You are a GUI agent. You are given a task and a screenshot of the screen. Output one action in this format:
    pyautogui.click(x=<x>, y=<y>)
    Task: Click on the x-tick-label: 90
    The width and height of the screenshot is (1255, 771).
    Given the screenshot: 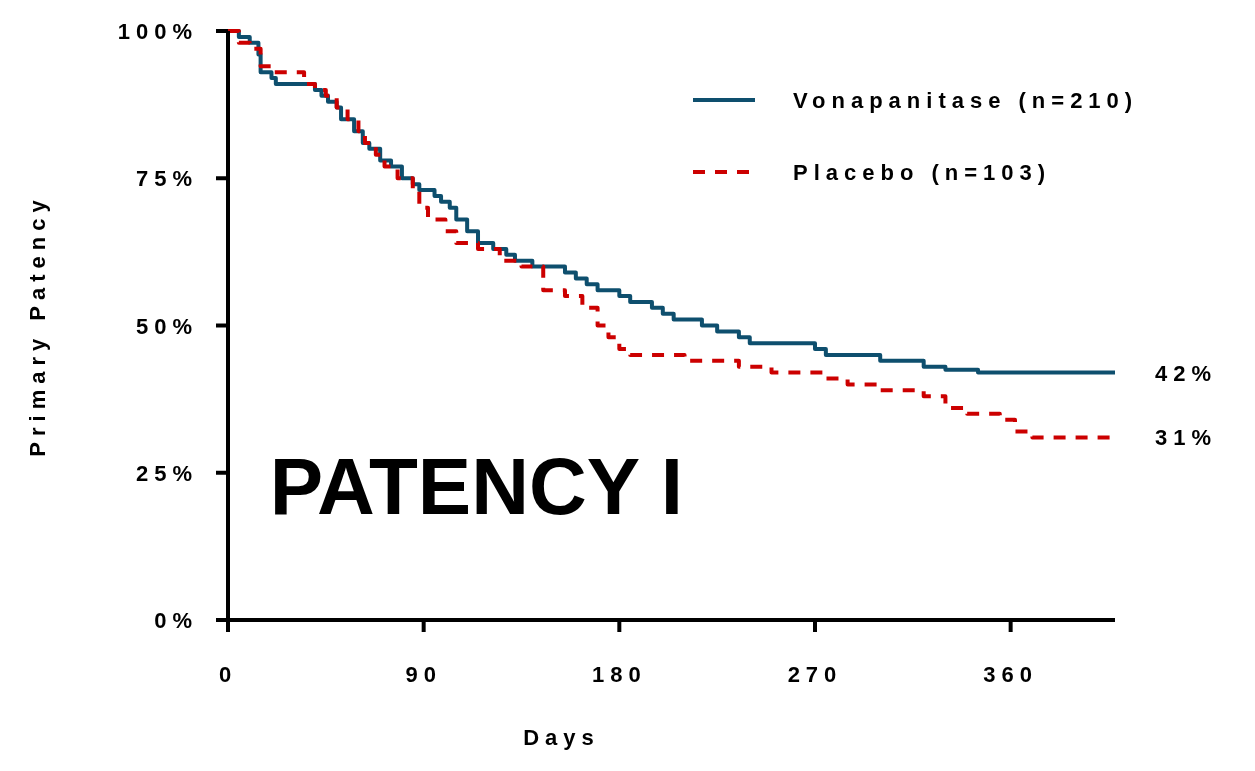 What is the action you would take?
    pyautogui.click(x=423, y=674)
    